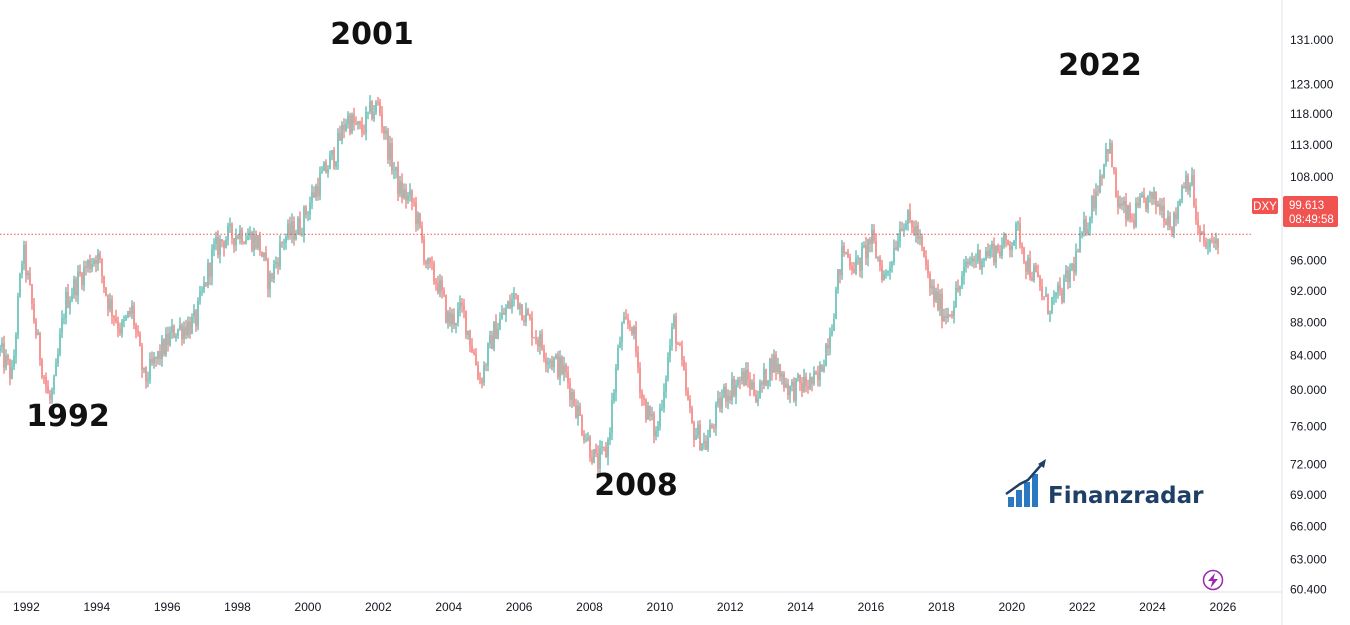 The image size is (1350, 625). What do you see at coordinates (1025, 483) in the screenshot?
I see `rising-bars-icon` at bounding box center [1025, 483].